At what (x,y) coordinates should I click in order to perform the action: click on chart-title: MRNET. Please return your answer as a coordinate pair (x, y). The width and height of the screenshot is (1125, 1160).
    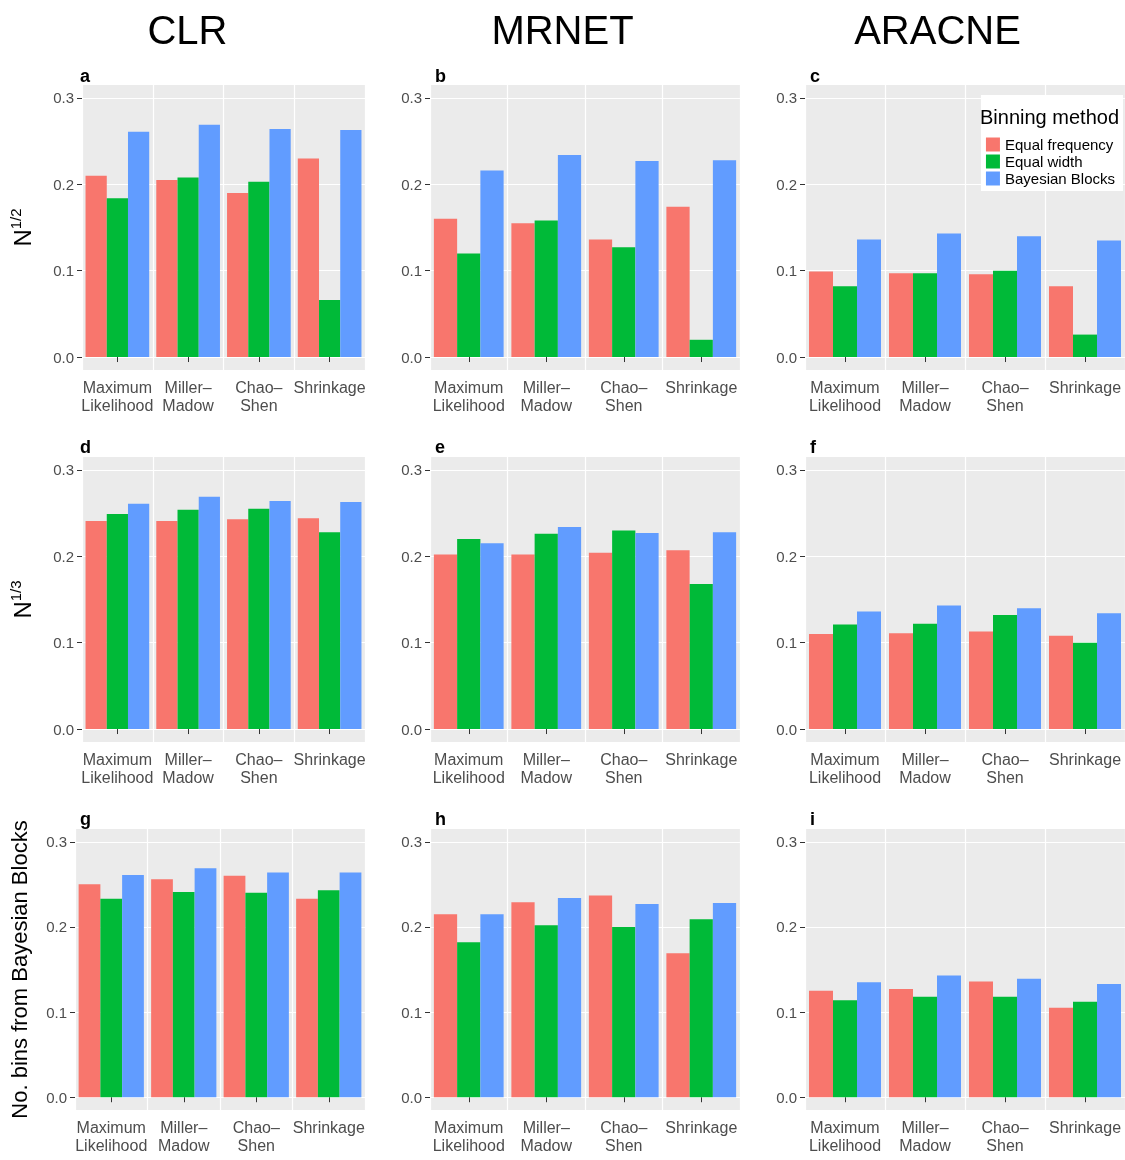
    Looking at the image, I should click on (562, 30).